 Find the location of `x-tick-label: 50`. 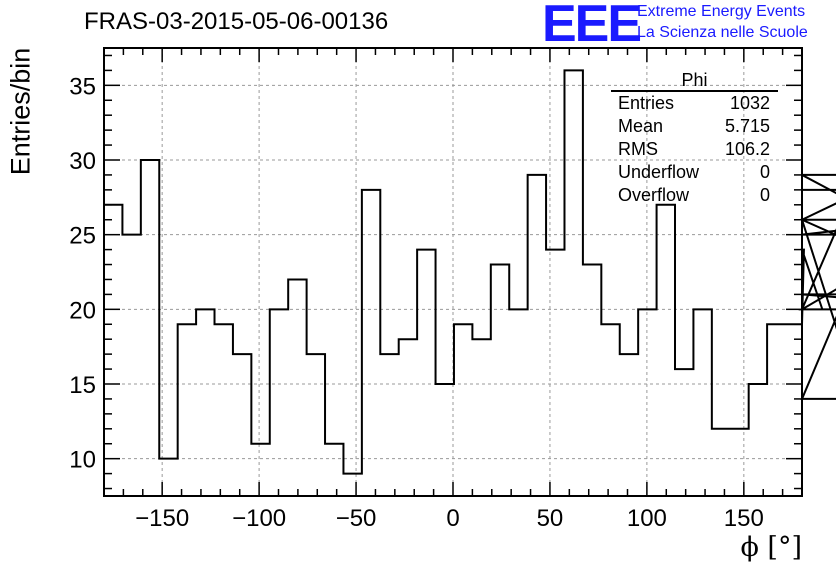

x-tick-label: 50 is located at coordinates (550, 518).